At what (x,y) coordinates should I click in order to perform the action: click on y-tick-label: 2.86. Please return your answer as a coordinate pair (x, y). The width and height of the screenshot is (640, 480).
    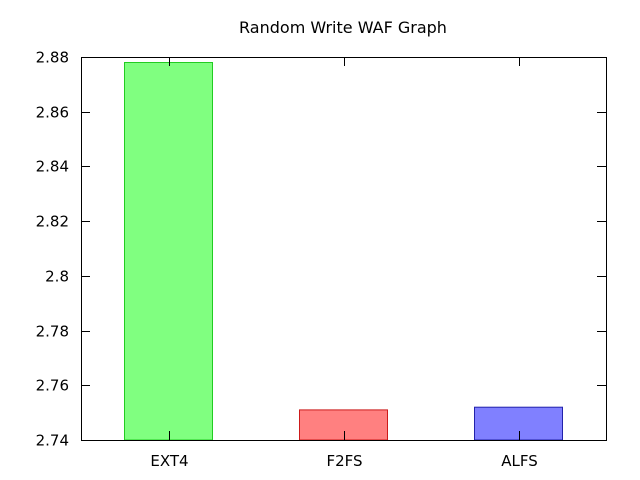
    Looking at the image, I should click on (52, 113).